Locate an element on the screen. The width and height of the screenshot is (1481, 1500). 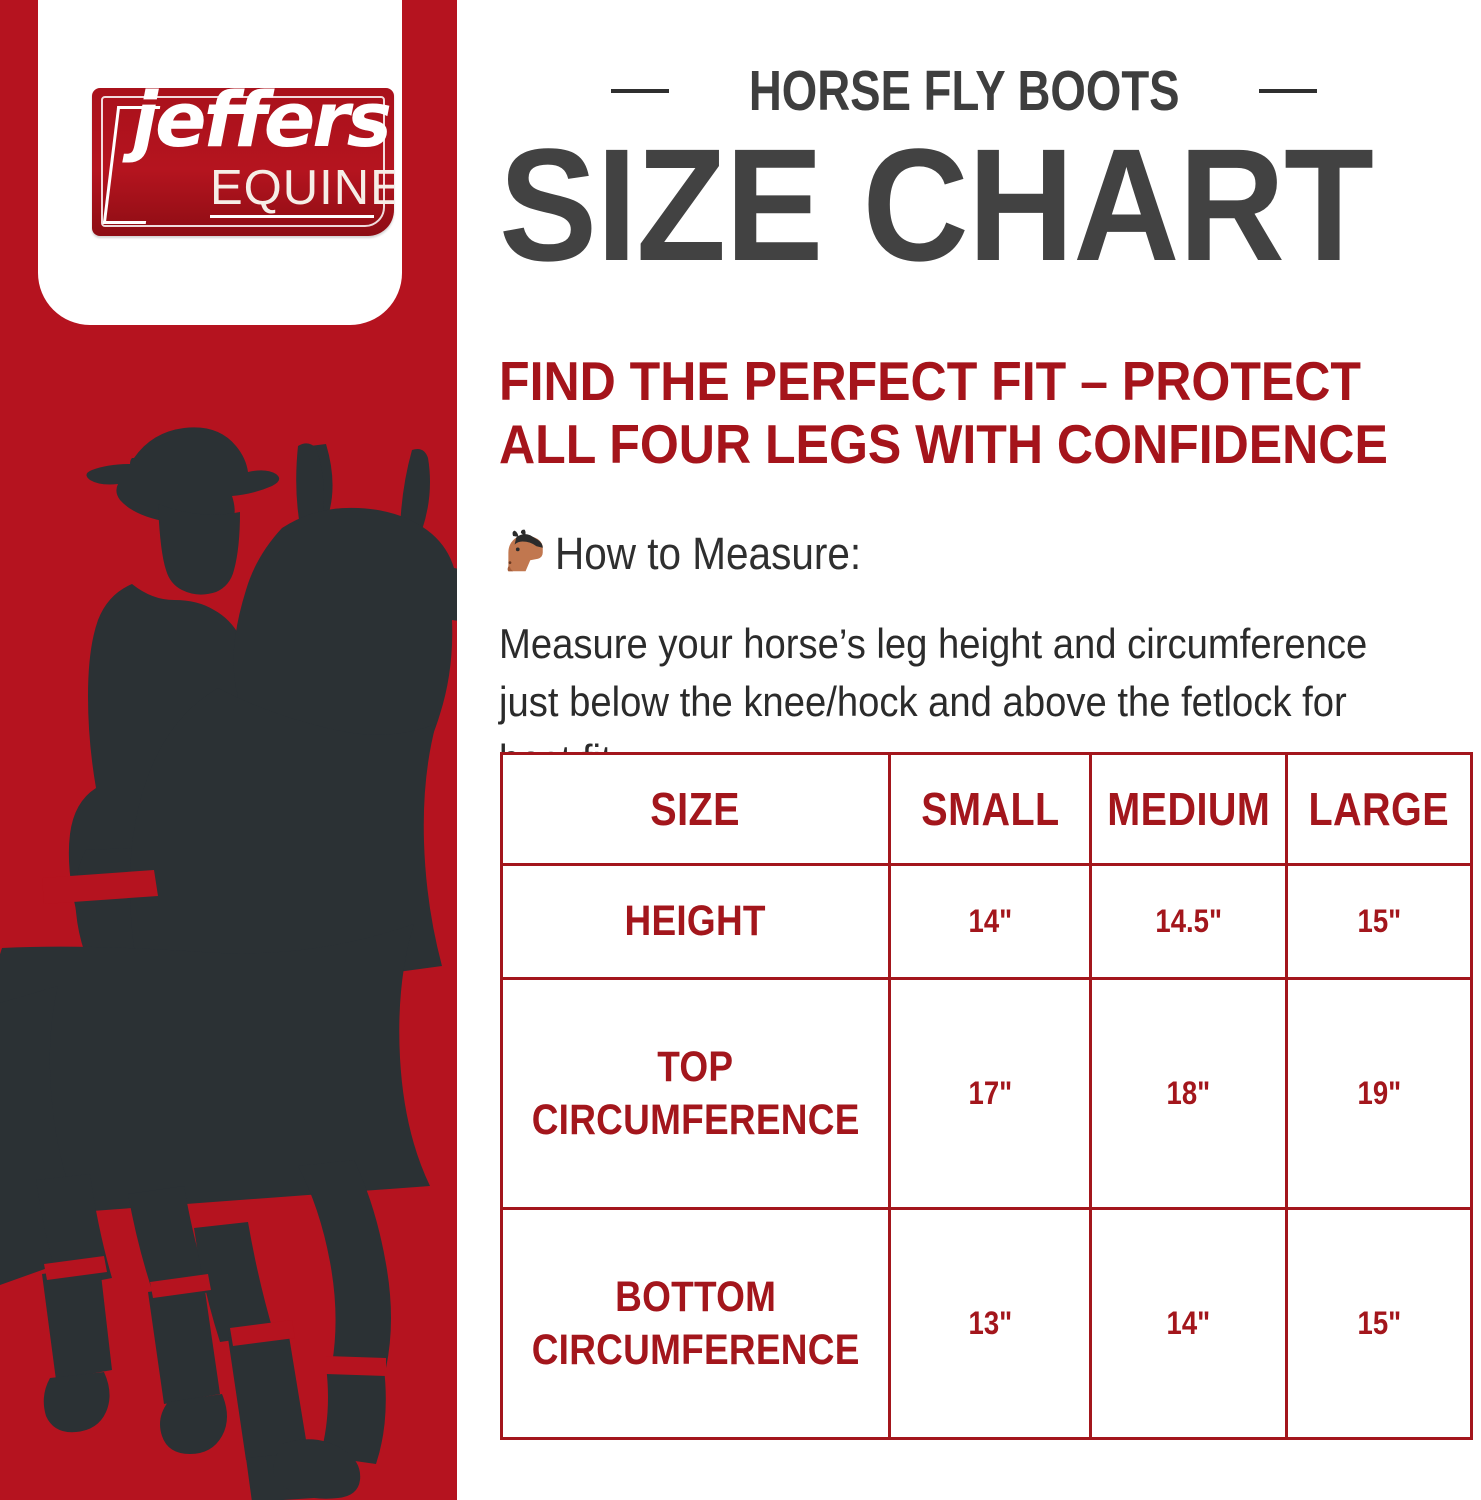
cell-height-small: 14" is located at coordinates (990, 921).